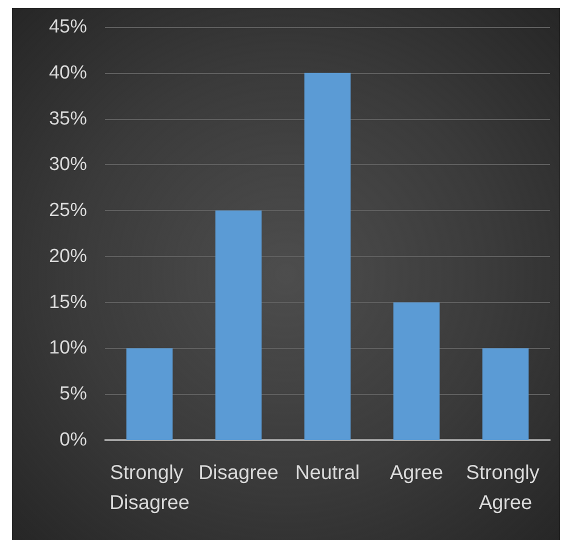 Image resolution: width=563 pixels, height=540 pixels. What do you see at coordinates (68, 119) in the screenshot?
I see `y-tick-label: 35%` at bounding box center [68, 119].